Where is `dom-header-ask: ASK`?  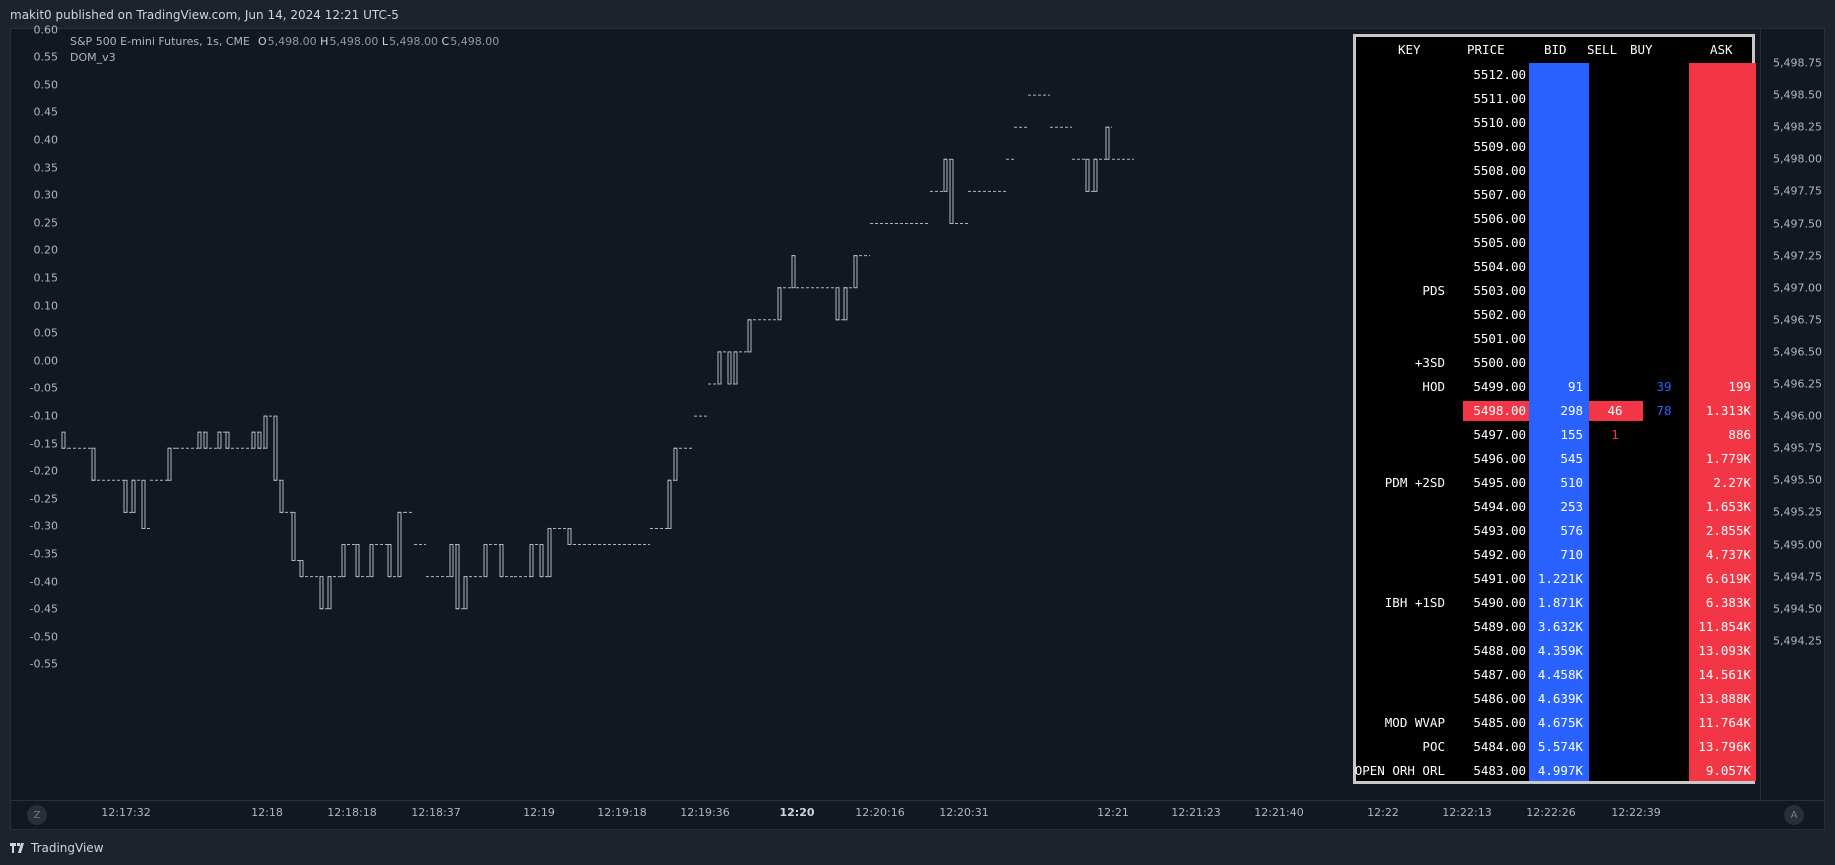
dom-header-ask: ASK is located at coordinates (1721, 49).